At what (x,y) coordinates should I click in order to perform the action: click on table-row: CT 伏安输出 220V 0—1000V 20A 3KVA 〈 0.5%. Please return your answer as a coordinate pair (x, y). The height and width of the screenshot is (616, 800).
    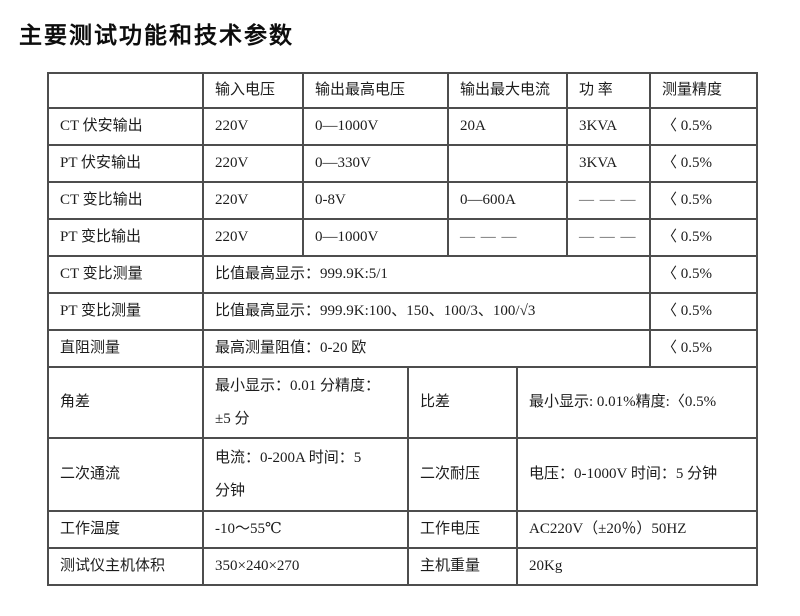
    Looking at the image, I should click on (403, 126).